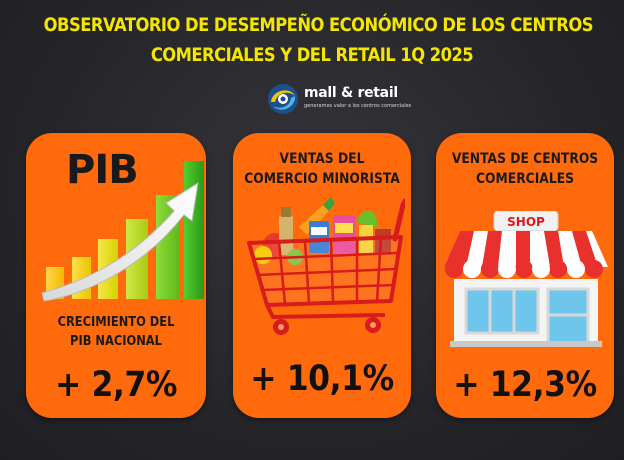  Describe the element at coordinates (283, 99) in the screenshot. I see `swirl-logo-icon` at that location.